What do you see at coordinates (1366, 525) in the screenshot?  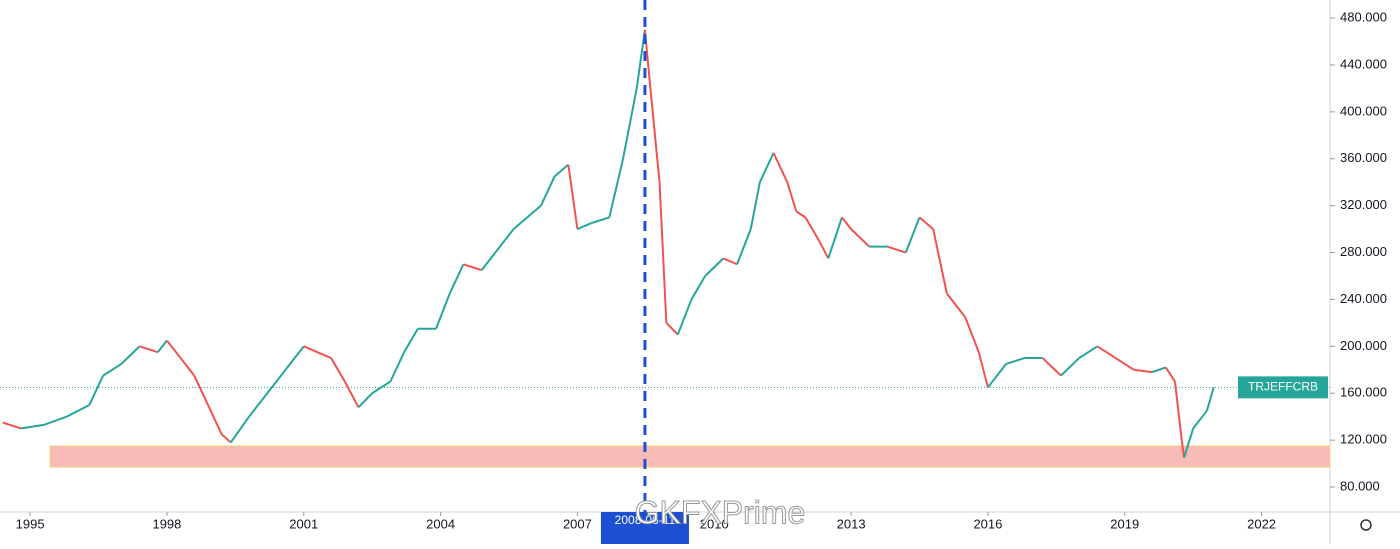 I see `settings-icon` at bounding box center [1366, 525].